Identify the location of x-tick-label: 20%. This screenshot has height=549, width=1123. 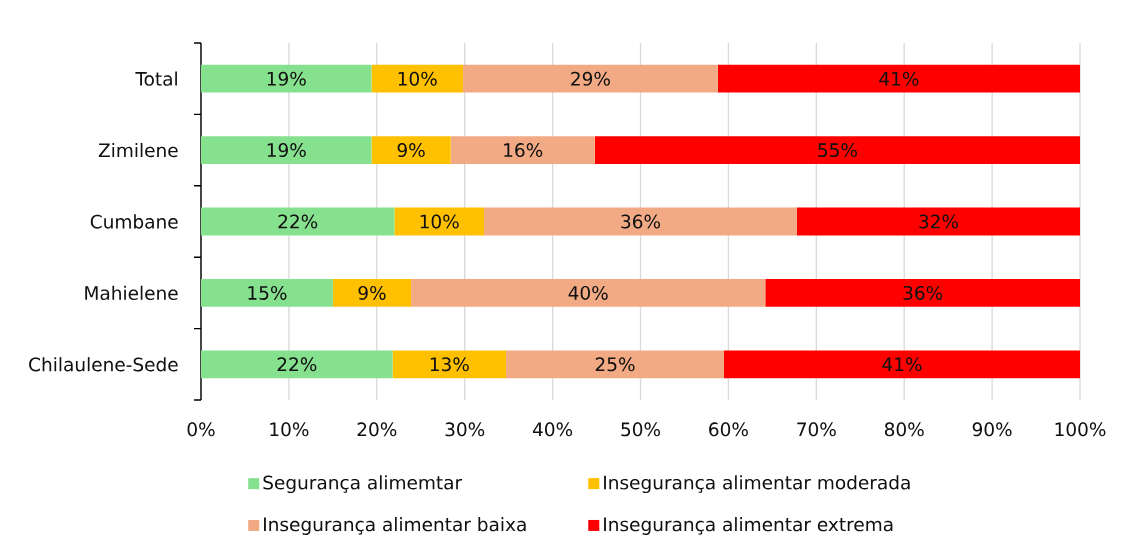
(377, 429).